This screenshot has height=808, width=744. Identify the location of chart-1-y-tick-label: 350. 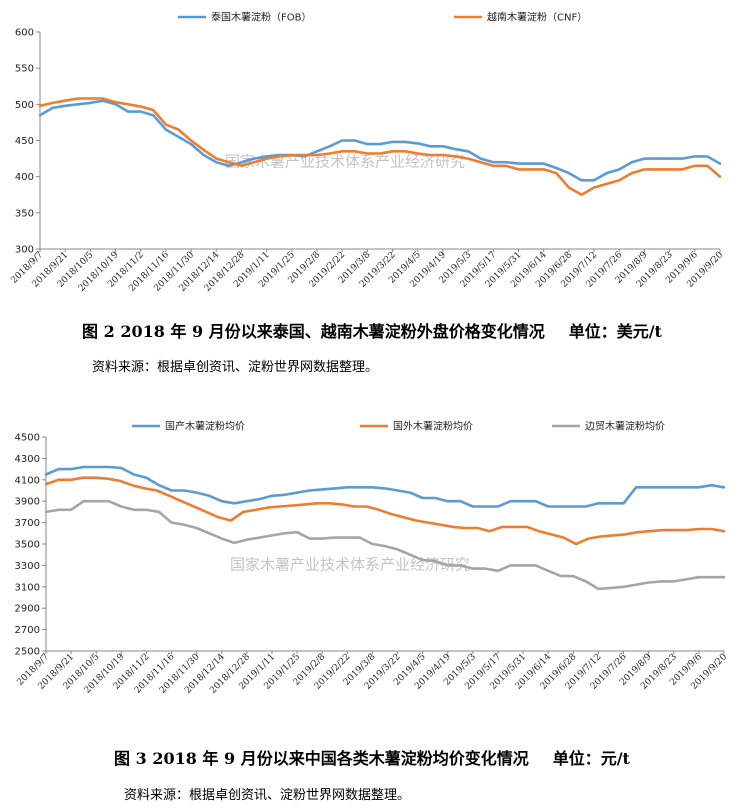
(24, 213).